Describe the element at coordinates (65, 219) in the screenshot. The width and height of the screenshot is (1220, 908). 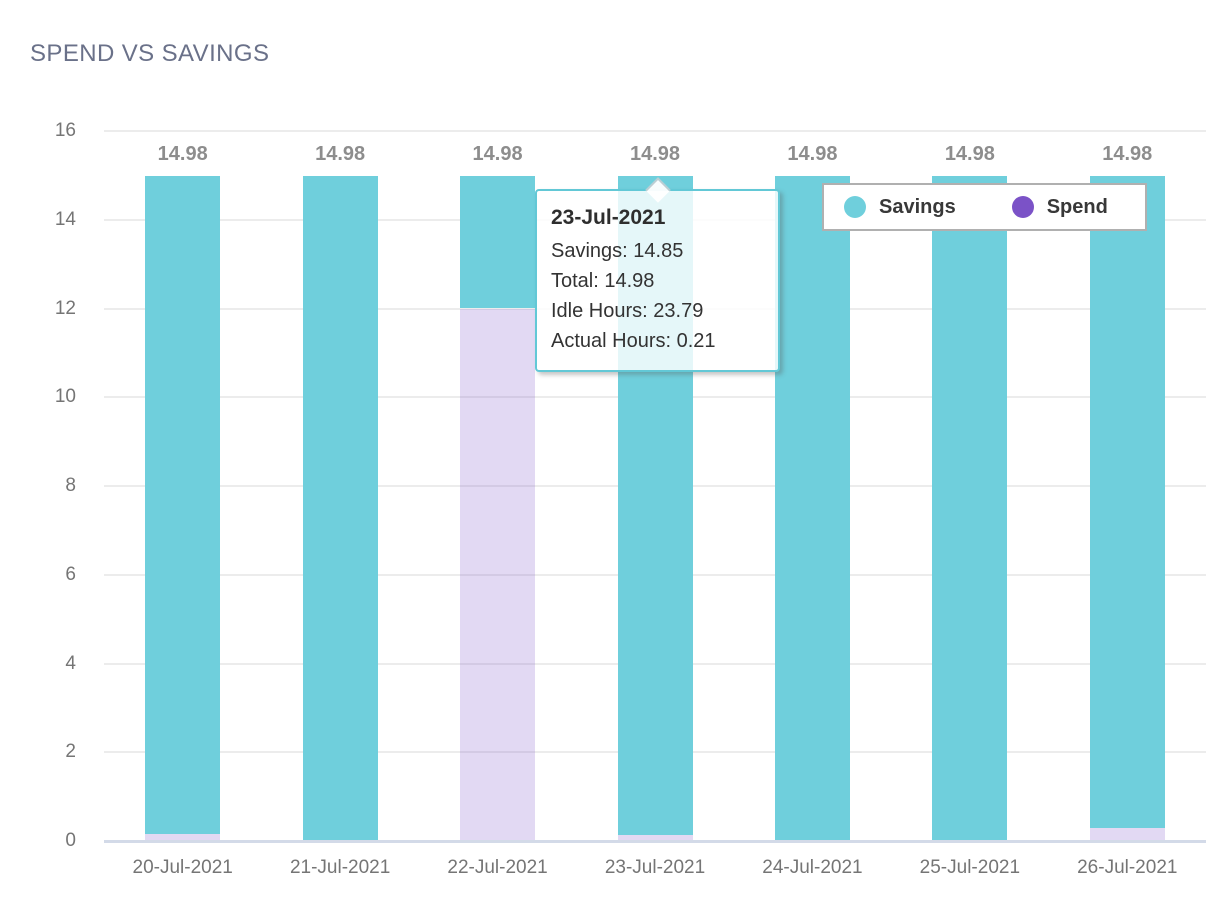
I see `y-axis-tick-14: 14` at that location.